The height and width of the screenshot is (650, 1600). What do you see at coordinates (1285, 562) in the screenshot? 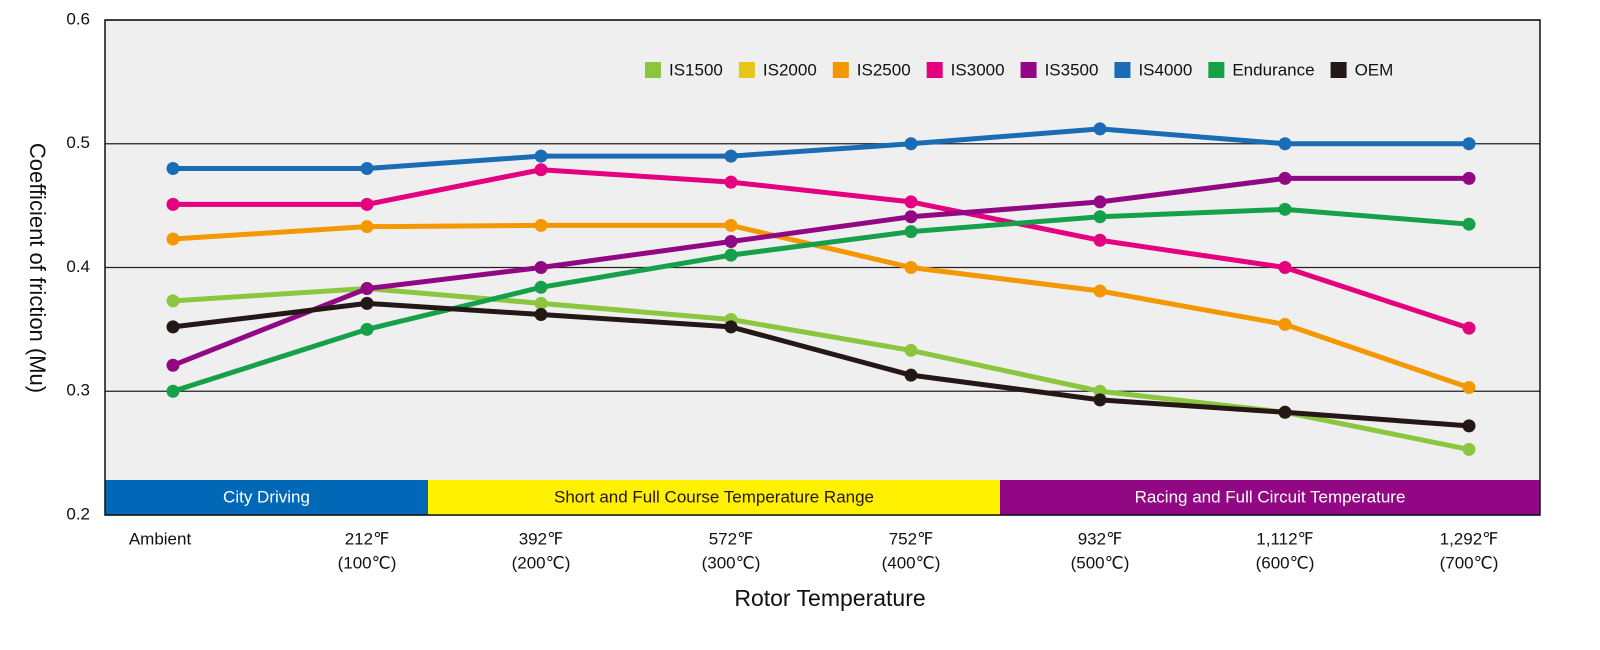
I see `x-tick-label: (600℃)` at bounding box center [1285, 562].